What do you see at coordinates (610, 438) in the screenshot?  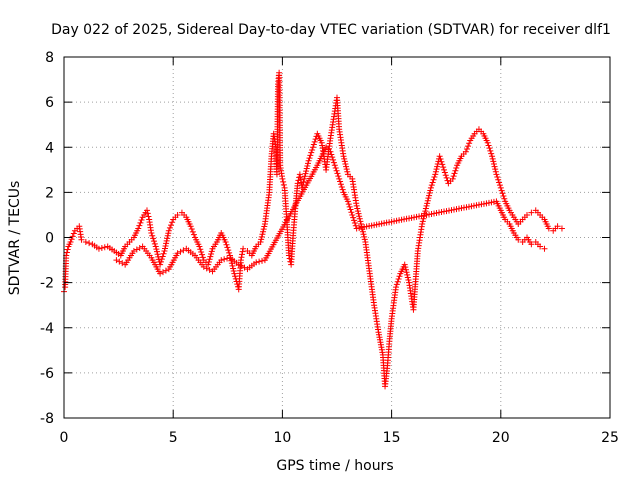 I see `x-tick-label: 25` at bounding box center [610, 438].